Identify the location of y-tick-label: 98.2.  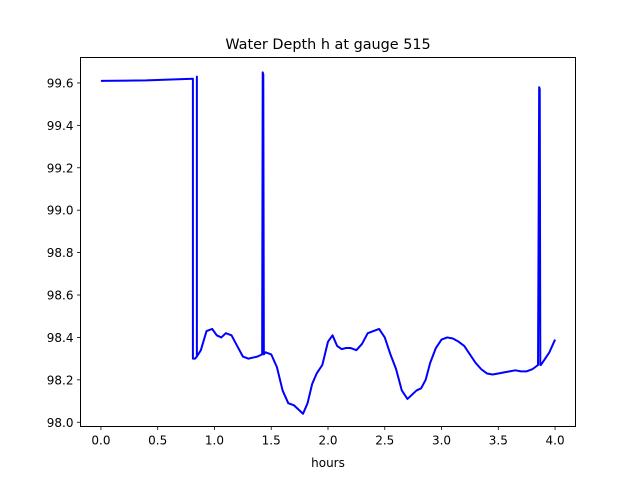
(60, 380).